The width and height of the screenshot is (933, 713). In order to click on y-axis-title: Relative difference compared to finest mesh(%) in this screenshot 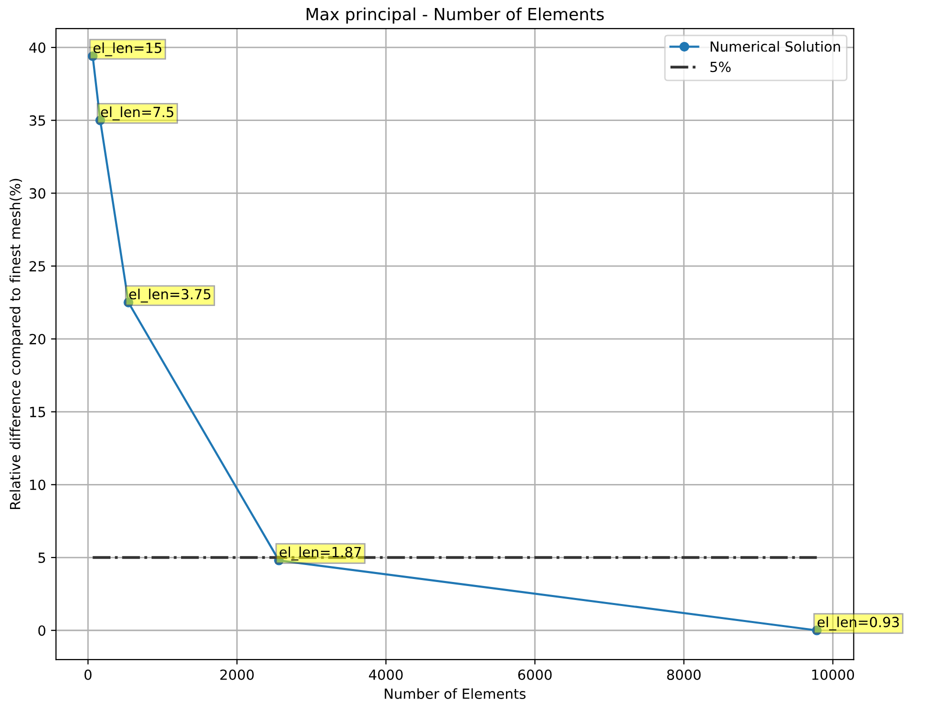, I will do `click(17, 343)`.